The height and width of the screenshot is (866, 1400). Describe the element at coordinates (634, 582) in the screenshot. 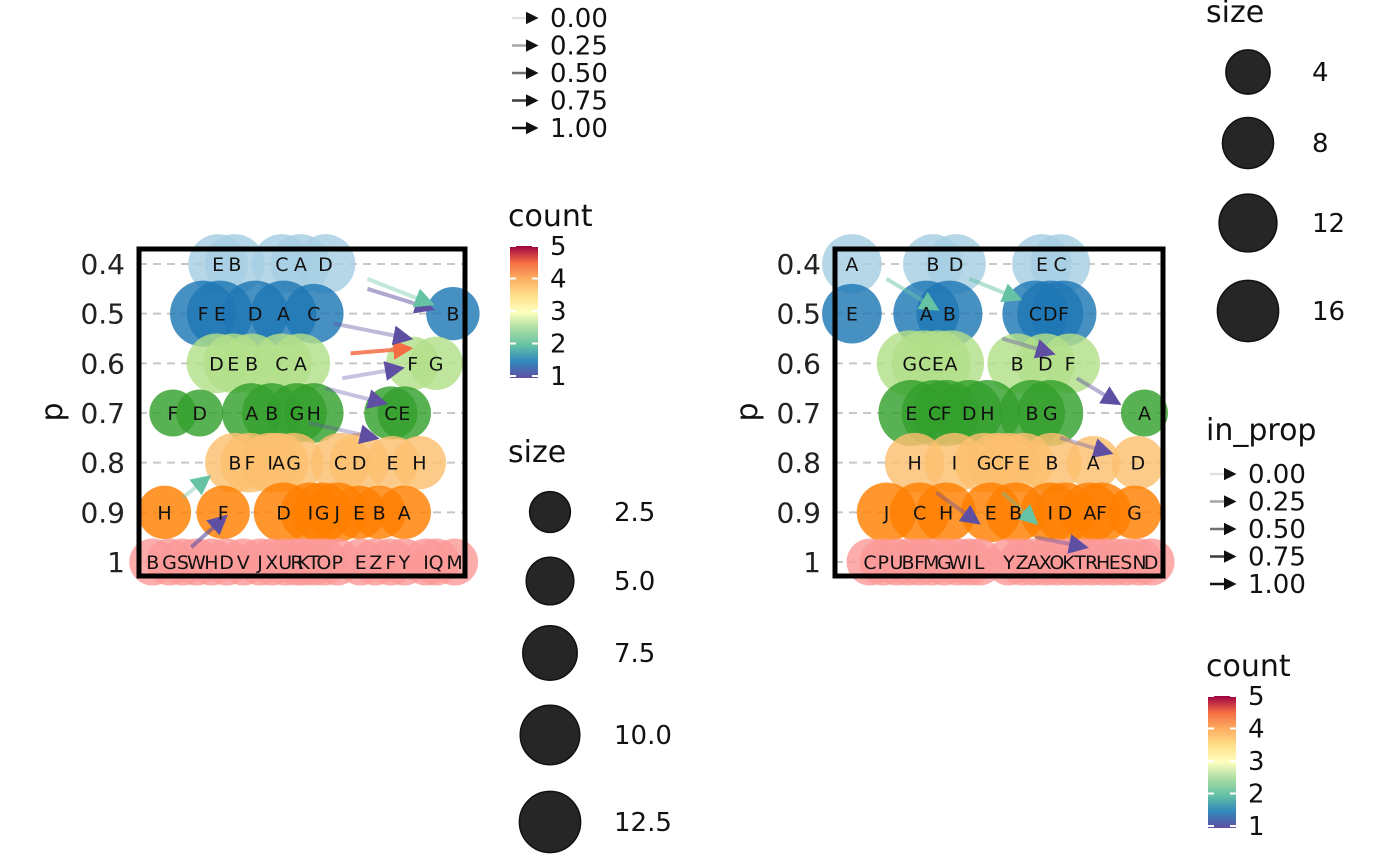

I see `legend-size-label: 5.0` at that location.